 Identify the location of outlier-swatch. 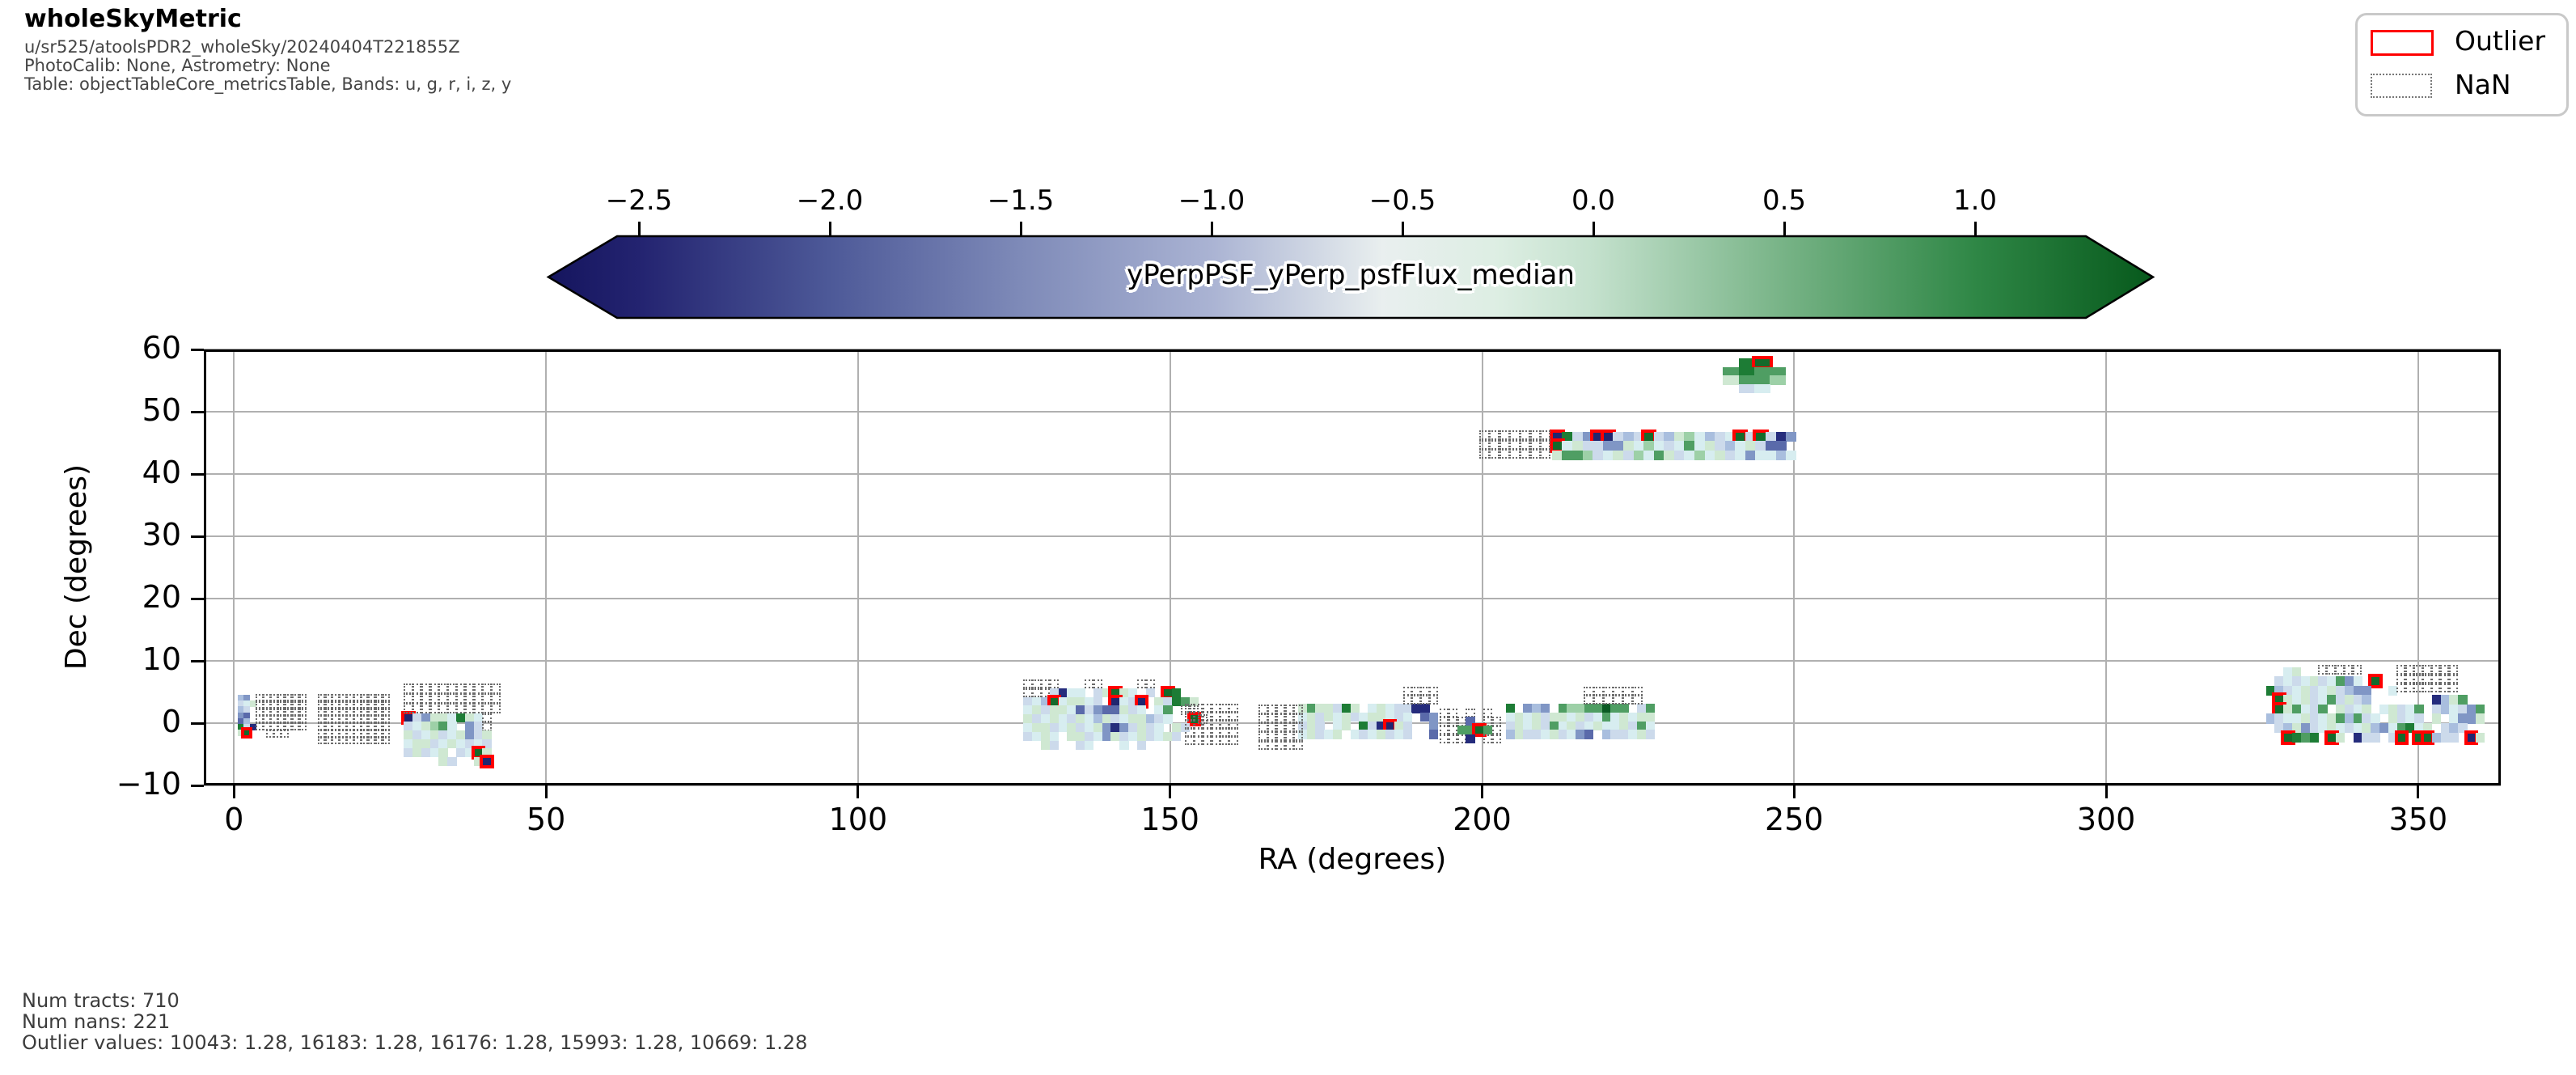
(2403, 43).